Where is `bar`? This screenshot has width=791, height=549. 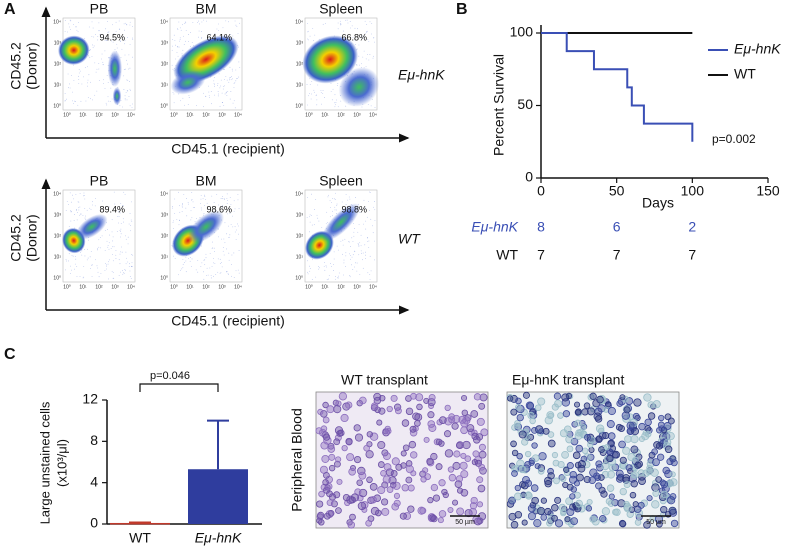 bar is located at coordinates (140, 523).